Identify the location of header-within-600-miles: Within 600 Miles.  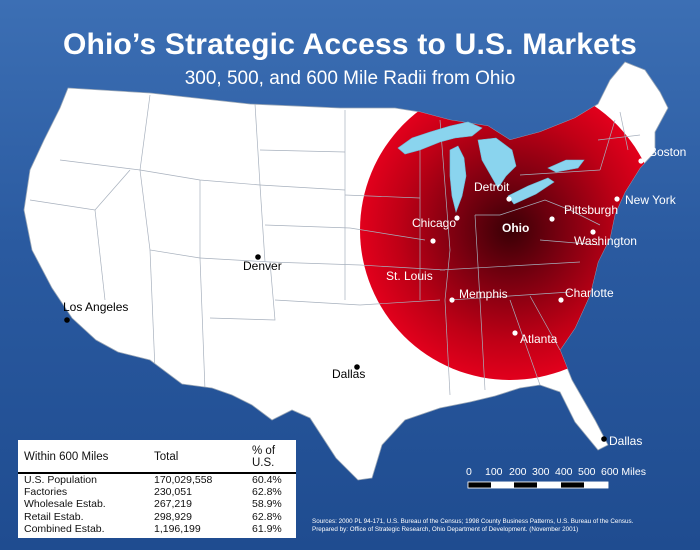
(83, 459).